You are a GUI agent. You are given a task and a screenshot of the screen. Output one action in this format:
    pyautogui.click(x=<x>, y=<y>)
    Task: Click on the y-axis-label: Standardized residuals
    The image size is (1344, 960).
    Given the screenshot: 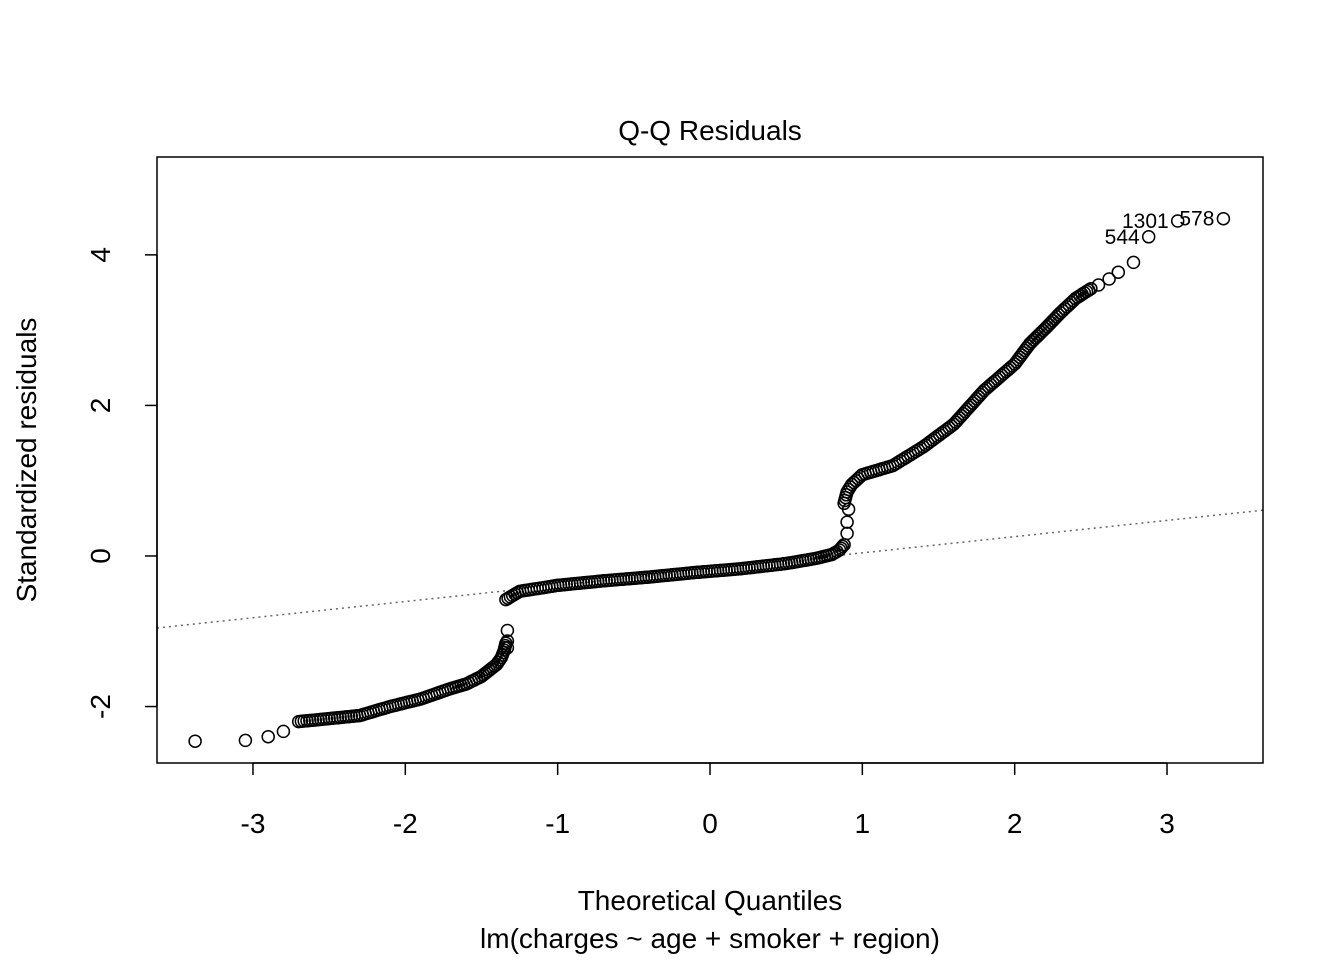 What is the action you would take?
    pyautogui.click(x=26, y=460)
    